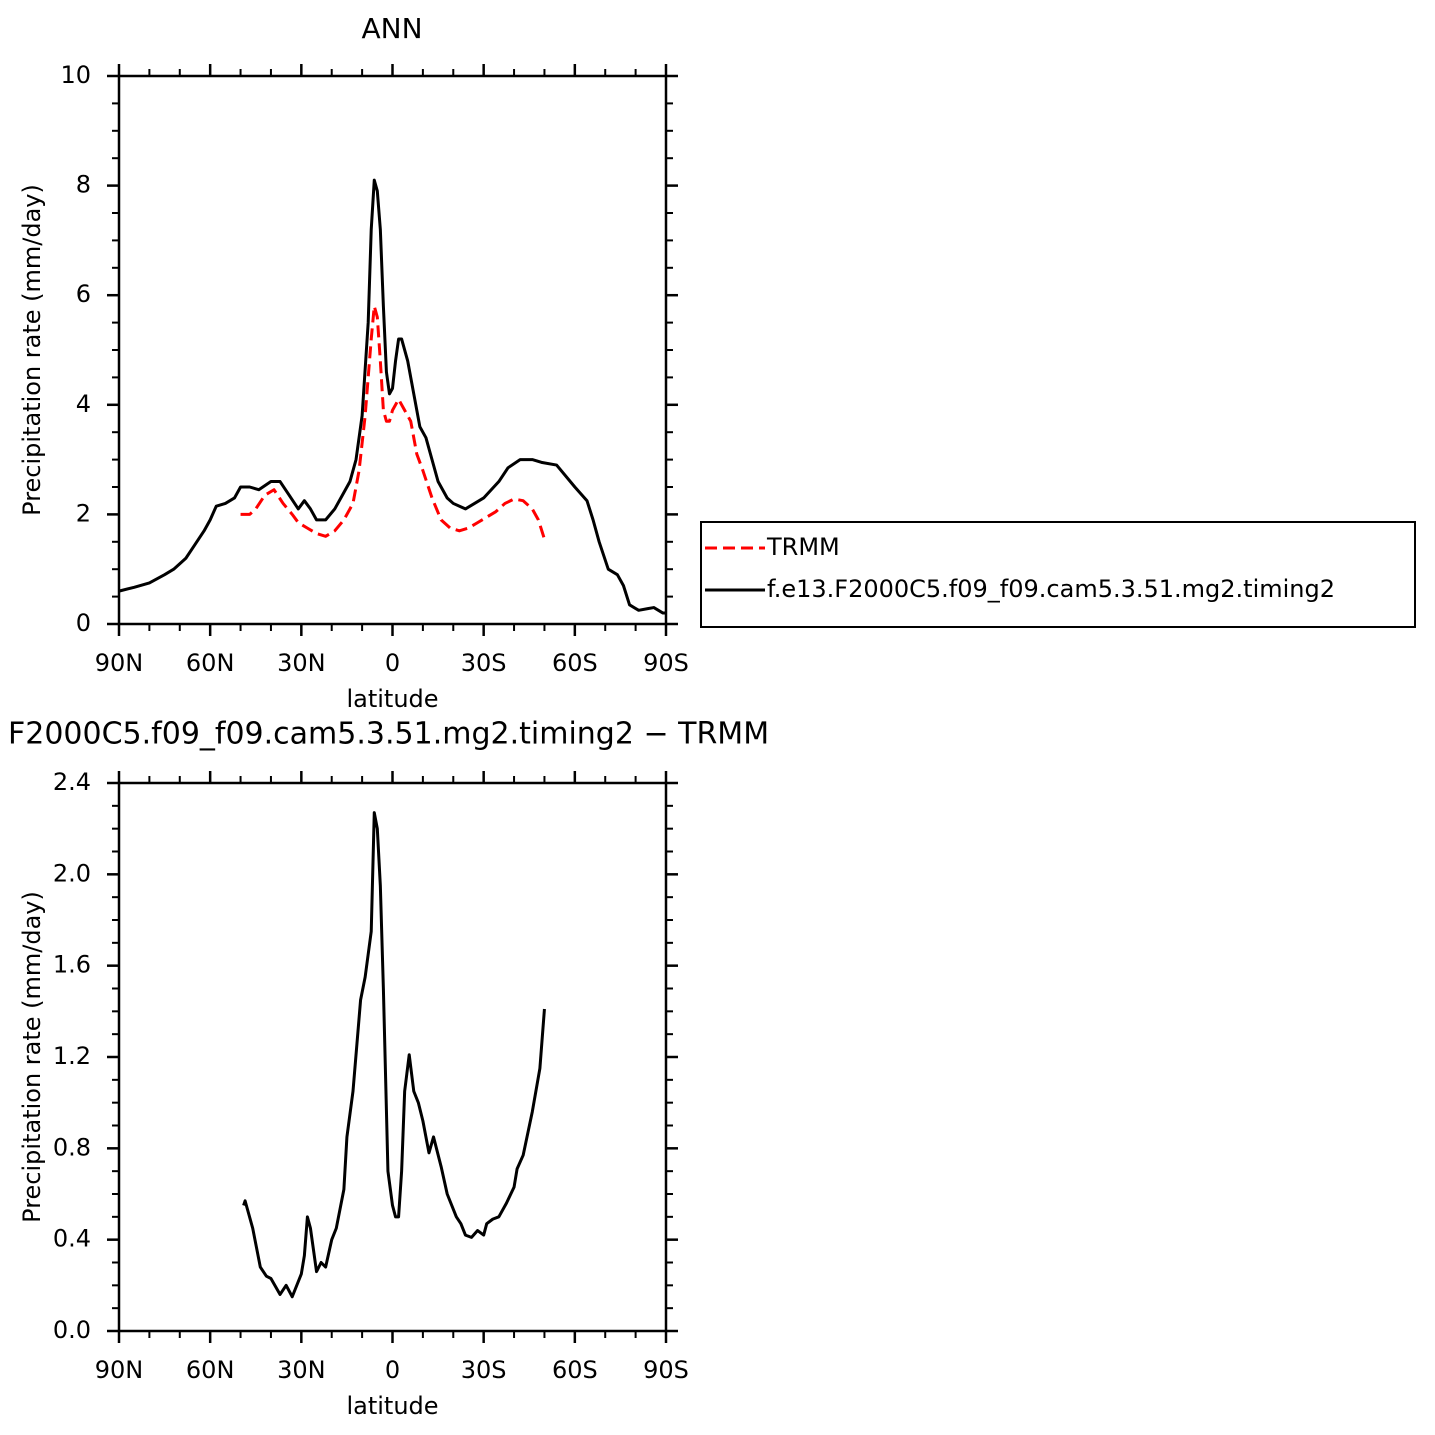 This screenshot has height=1435, width=1435. What do you see at coordinates (72, 1056) in the screenshot?
I see `y-tick-label: 1.2` at bounding box center [72, 1056].